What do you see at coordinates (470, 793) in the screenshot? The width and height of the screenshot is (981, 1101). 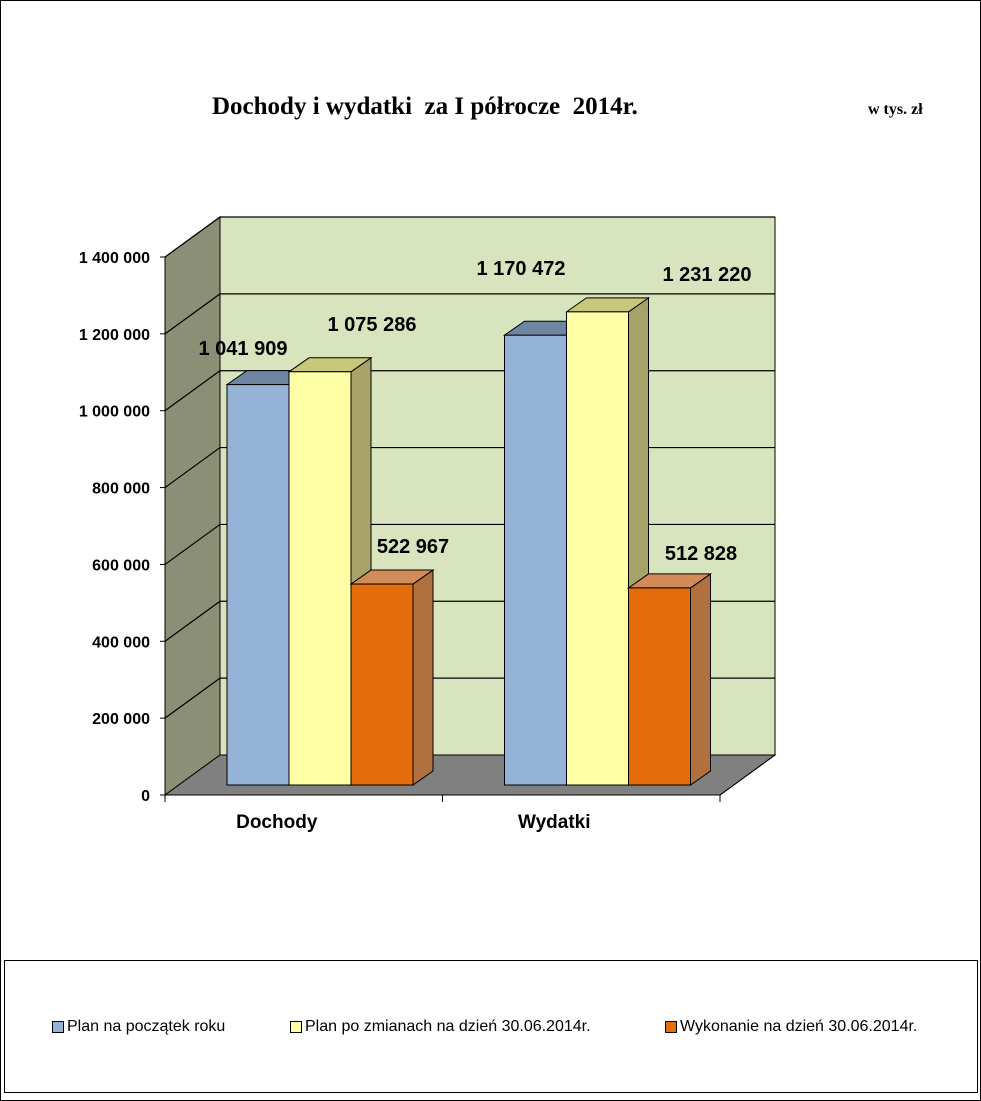 I see `x-axis: Dochody Wydatki` at bounding box center [470, 793].